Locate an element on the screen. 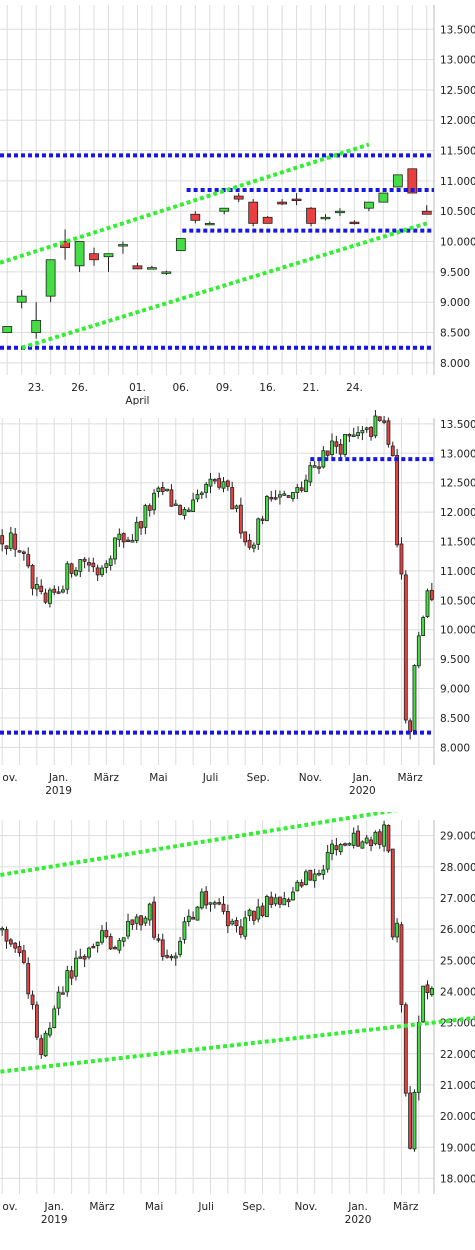 Image resolution: width=475 pixels, height=1250 pixels. x-tick-label: Nov. is located at coordinates (310, 778).